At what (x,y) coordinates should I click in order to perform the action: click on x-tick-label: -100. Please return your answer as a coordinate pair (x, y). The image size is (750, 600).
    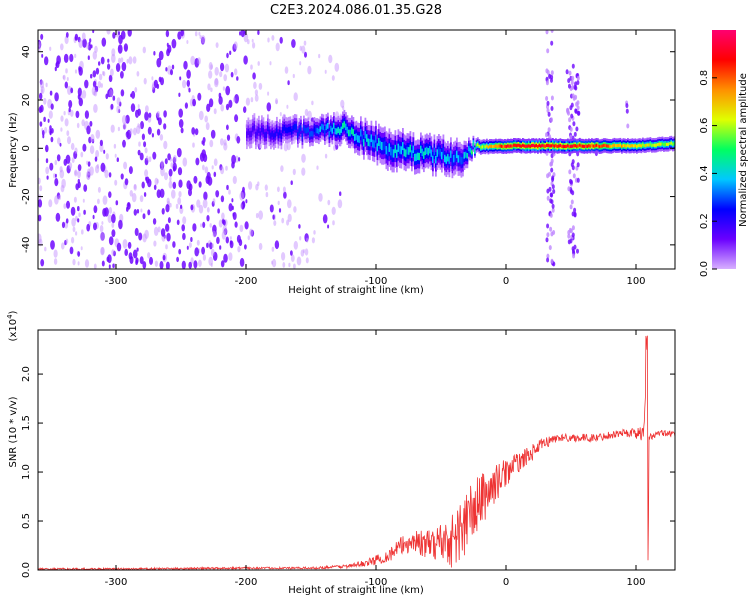
    Looking at the image, I should click on (376, 281).